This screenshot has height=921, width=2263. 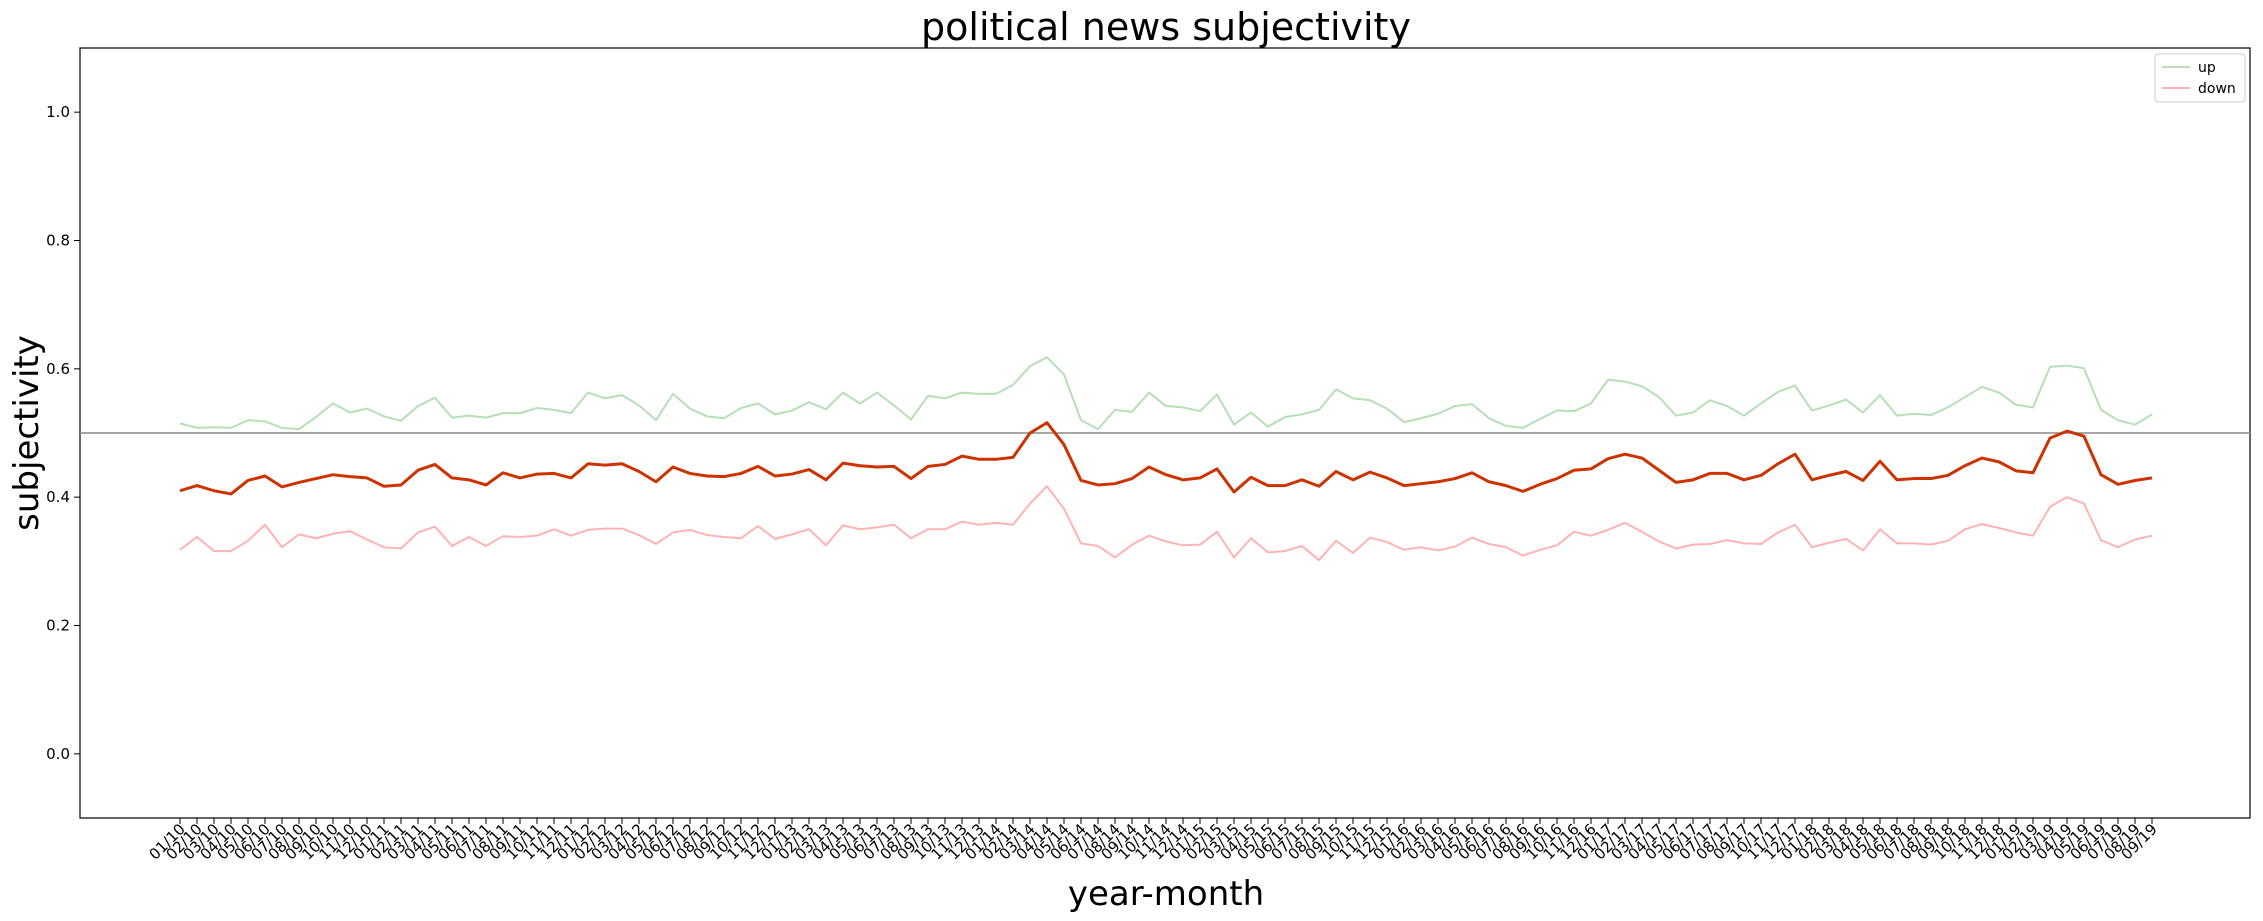 What do you see at coordinates (58, 497) in the screenshot?
I see `y-tick-label: 0.4` at bounding box center [58, 497].